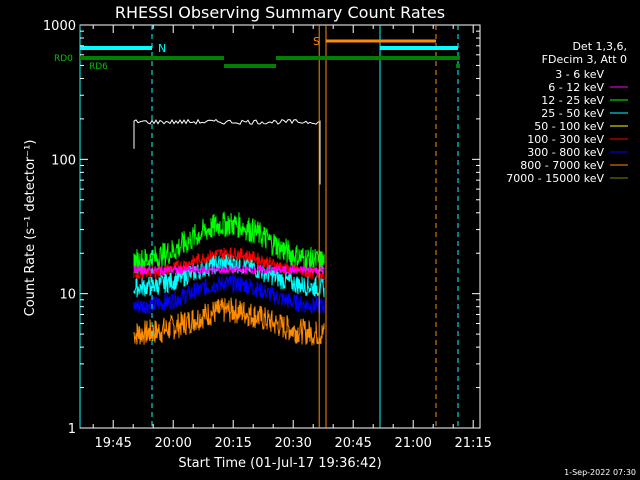 The image size is (640, 480). I want to click on legend-entry-label: 100 - 300 keV, so click(565, 139).